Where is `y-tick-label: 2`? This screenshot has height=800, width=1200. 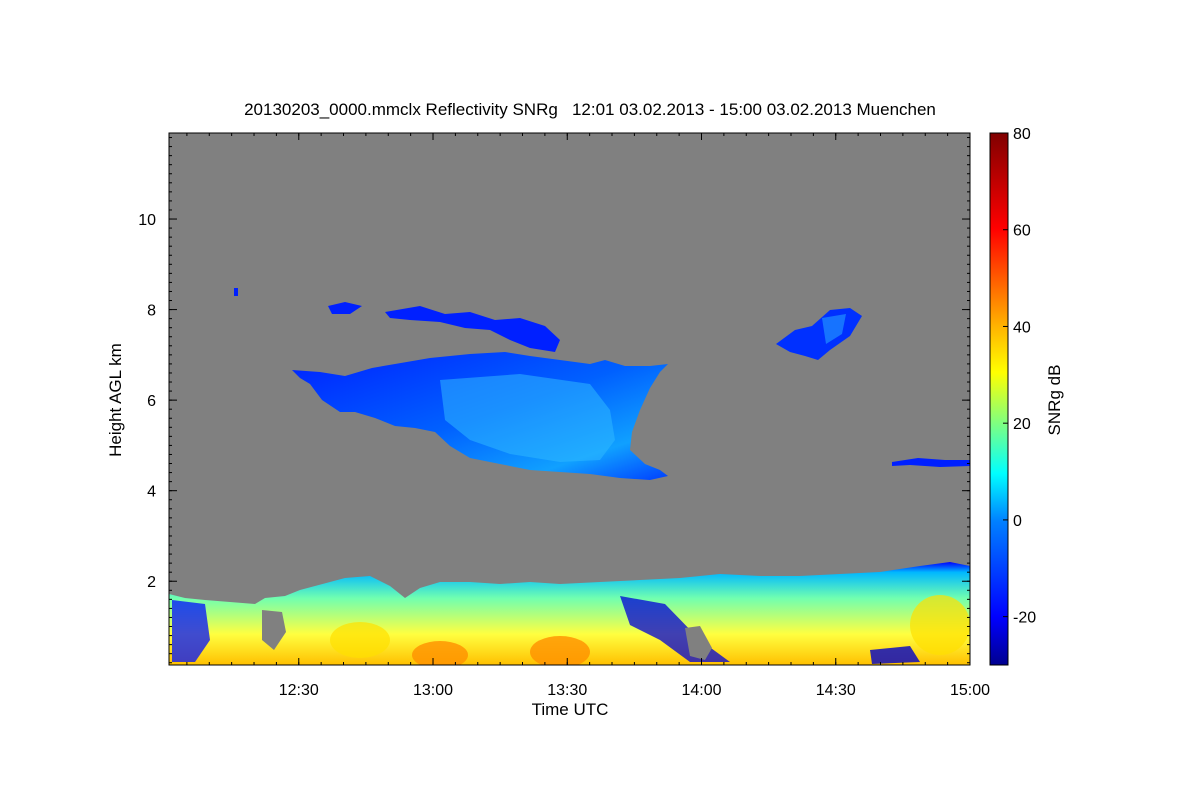 y-tick-label: 2 is located at coordinates (151, 582).